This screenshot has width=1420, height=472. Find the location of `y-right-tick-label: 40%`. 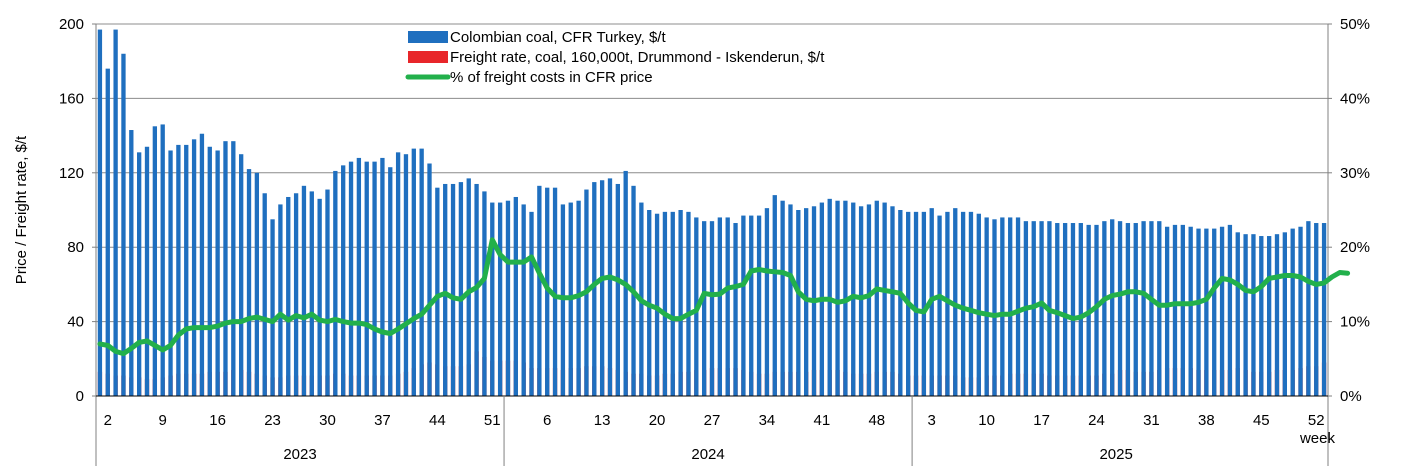

y-right-tick-label: 40% is located at coordinates (1355, 98).